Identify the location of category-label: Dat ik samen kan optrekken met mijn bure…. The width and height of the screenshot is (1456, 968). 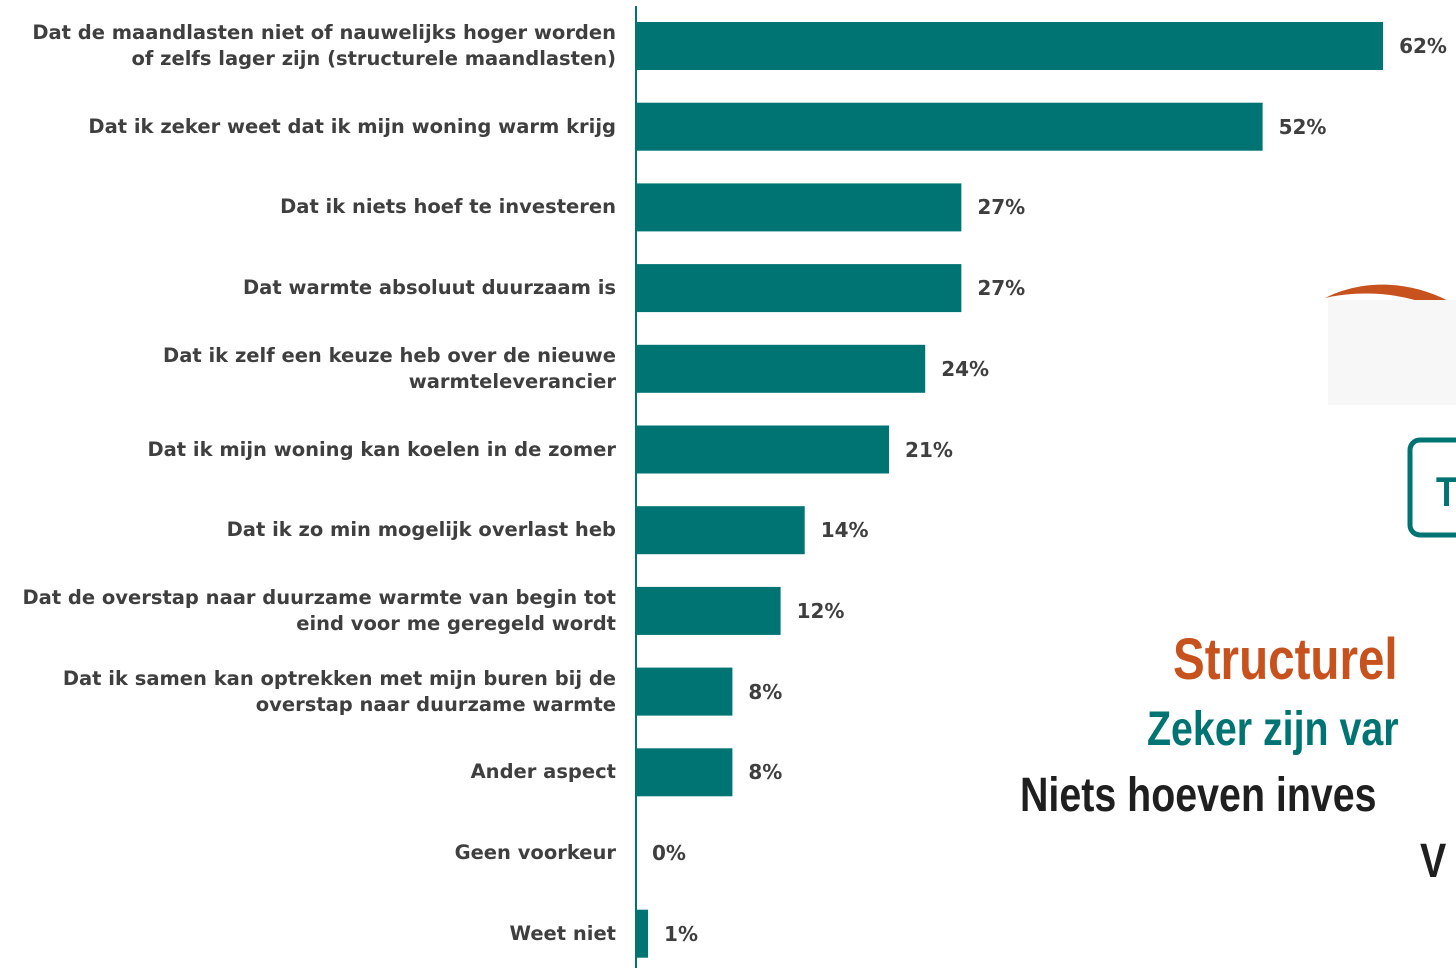
(339, 691).